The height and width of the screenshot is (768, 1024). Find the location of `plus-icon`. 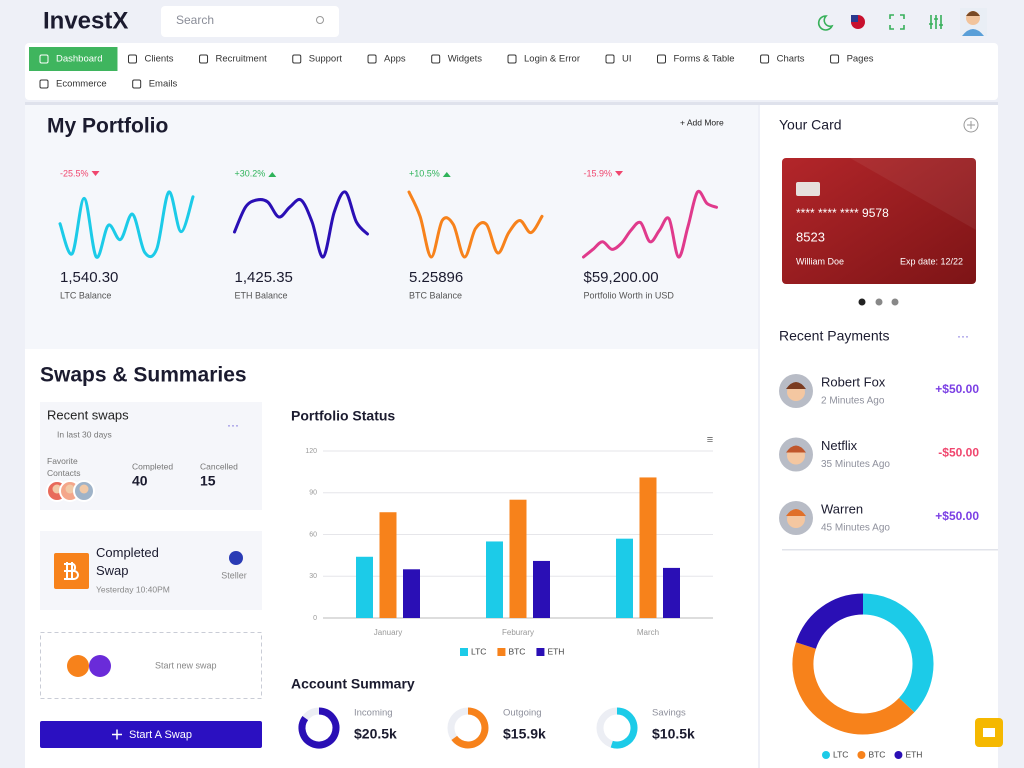

plus-icon is located at coordinates (117, 734).